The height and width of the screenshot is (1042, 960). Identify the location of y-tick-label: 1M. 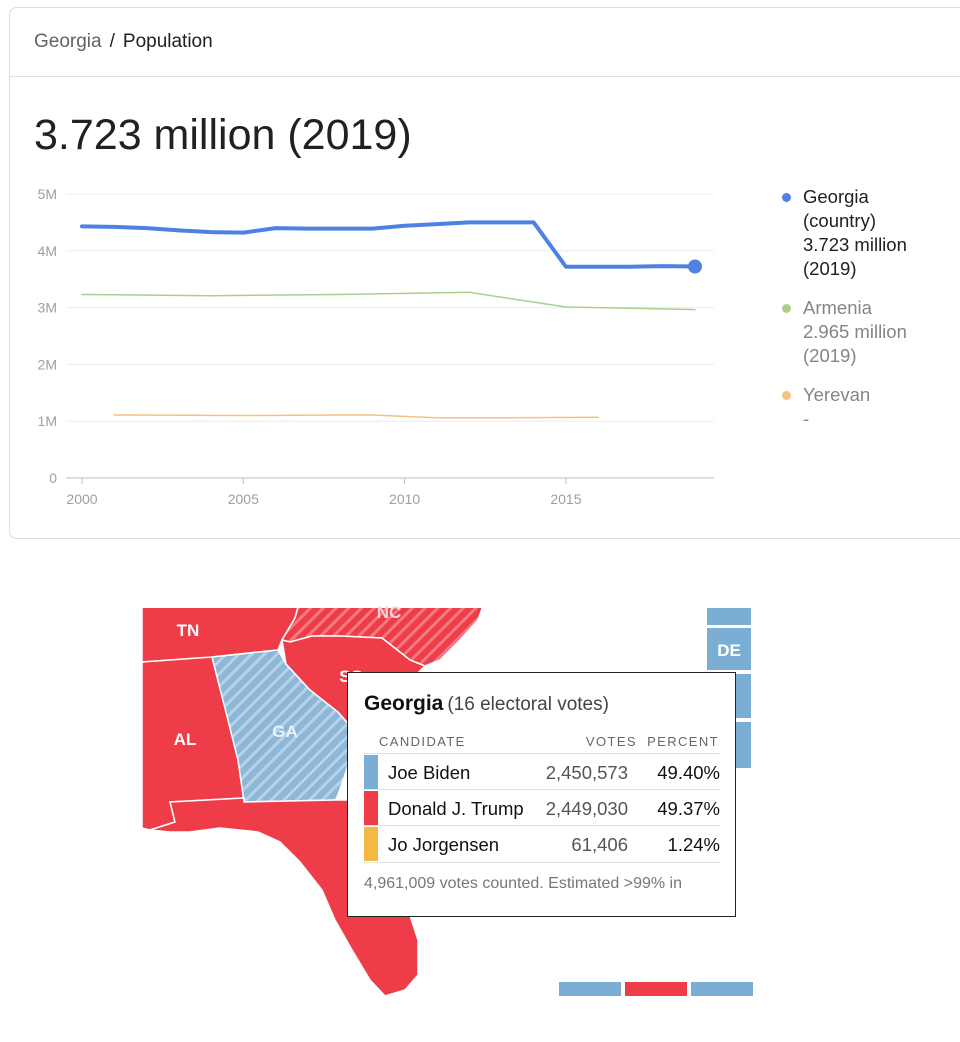
(47, 421).